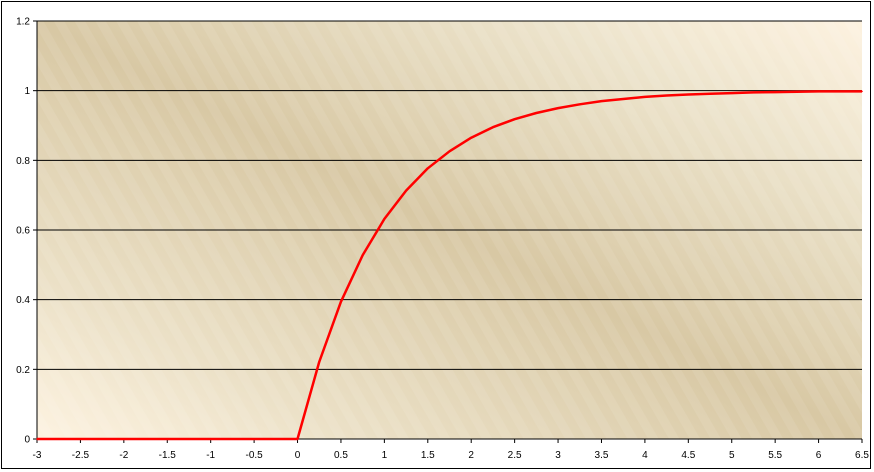  I want to click on x-tick-label: 3.5, so click(602, 455).